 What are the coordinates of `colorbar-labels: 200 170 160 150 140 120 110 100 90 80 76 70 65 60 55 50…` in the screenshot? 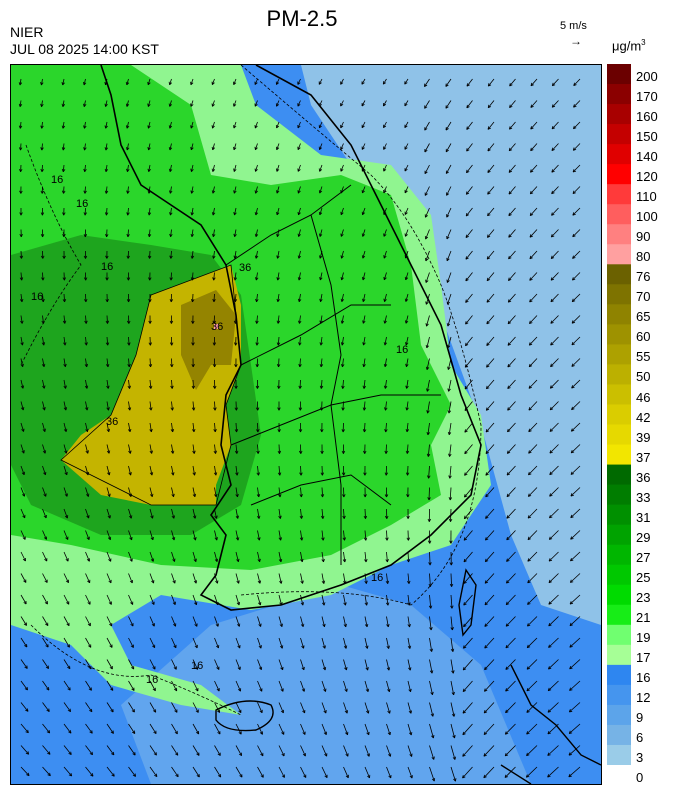 It's located at (654, 424).